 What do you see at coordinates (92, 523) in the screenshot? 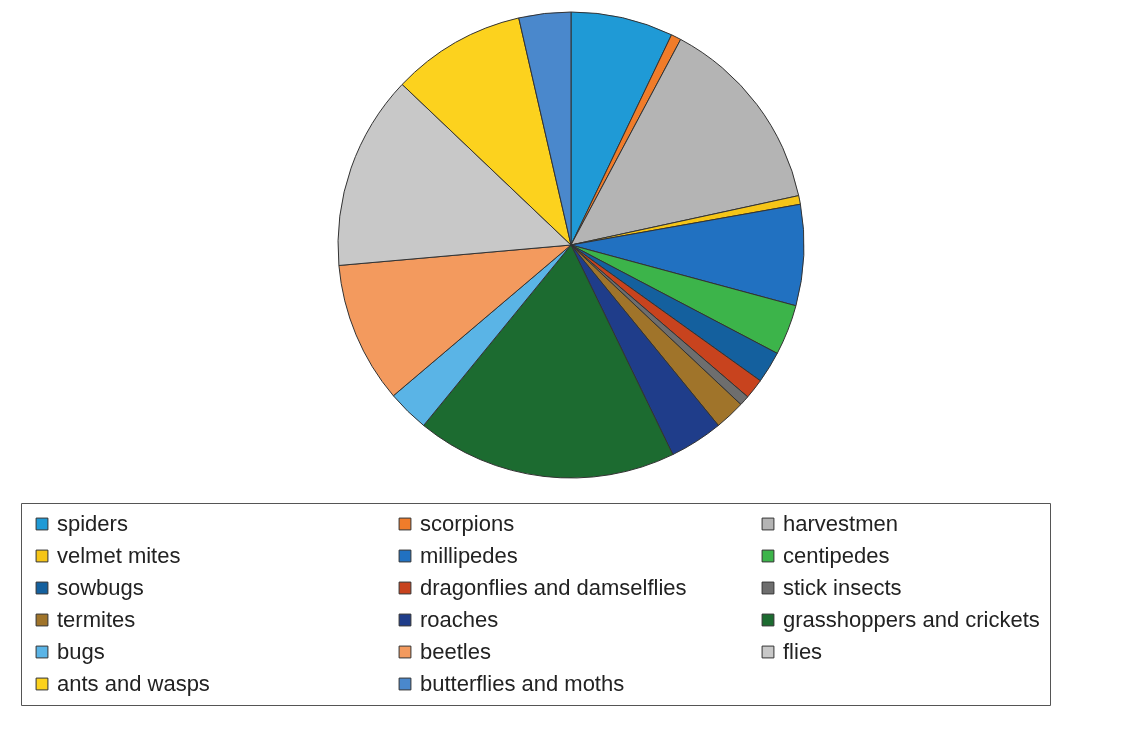
I see `legend-label: spiders` at bounding box center [92, 523].